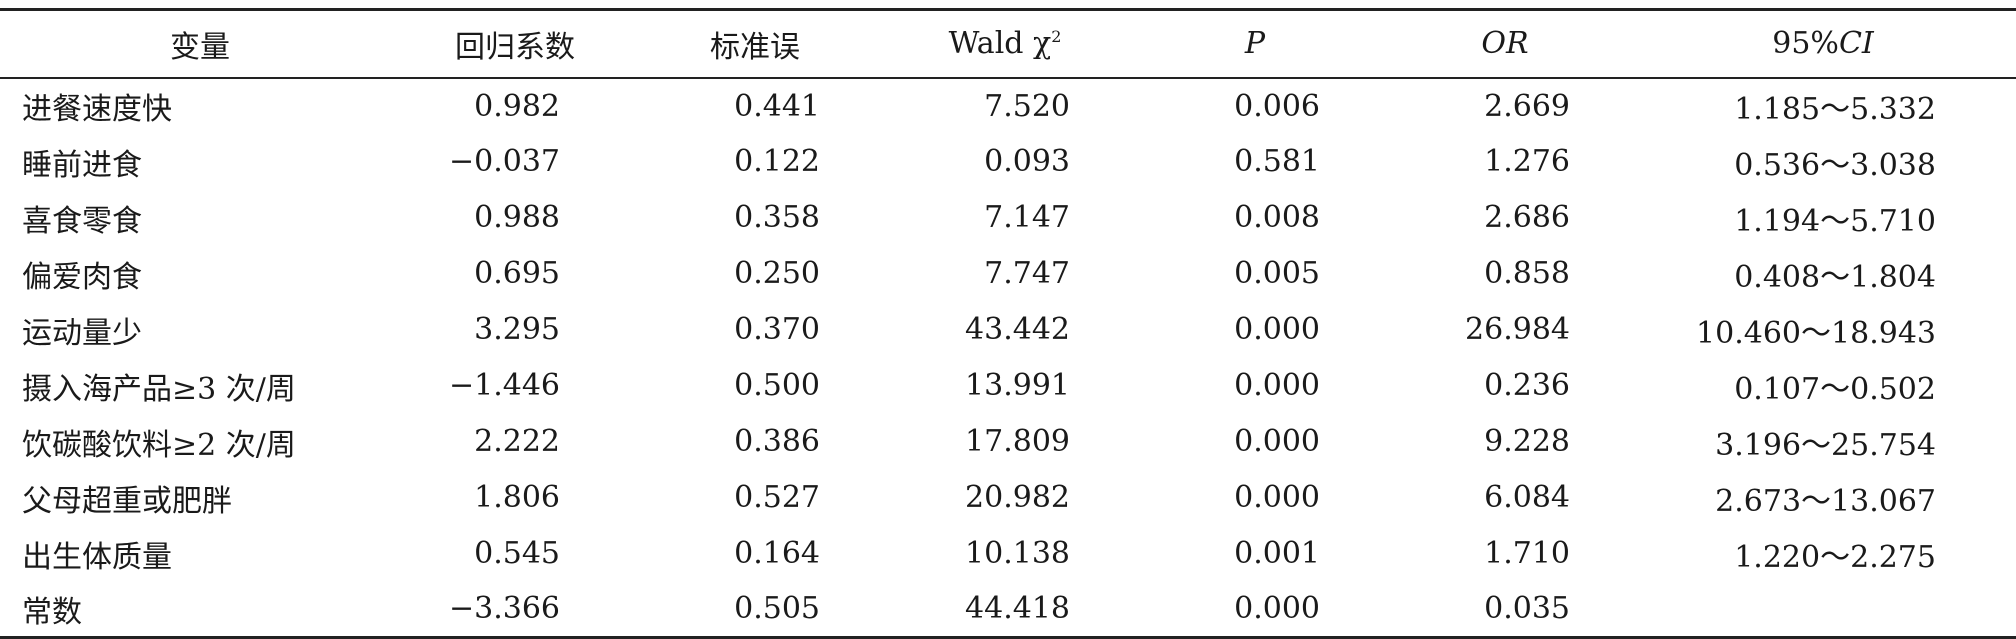 This screenshot has width=2016, height=639. Describe the element at coordinates (200, 610) in the screenshot. I see `cell-variable: 常数` at that location.